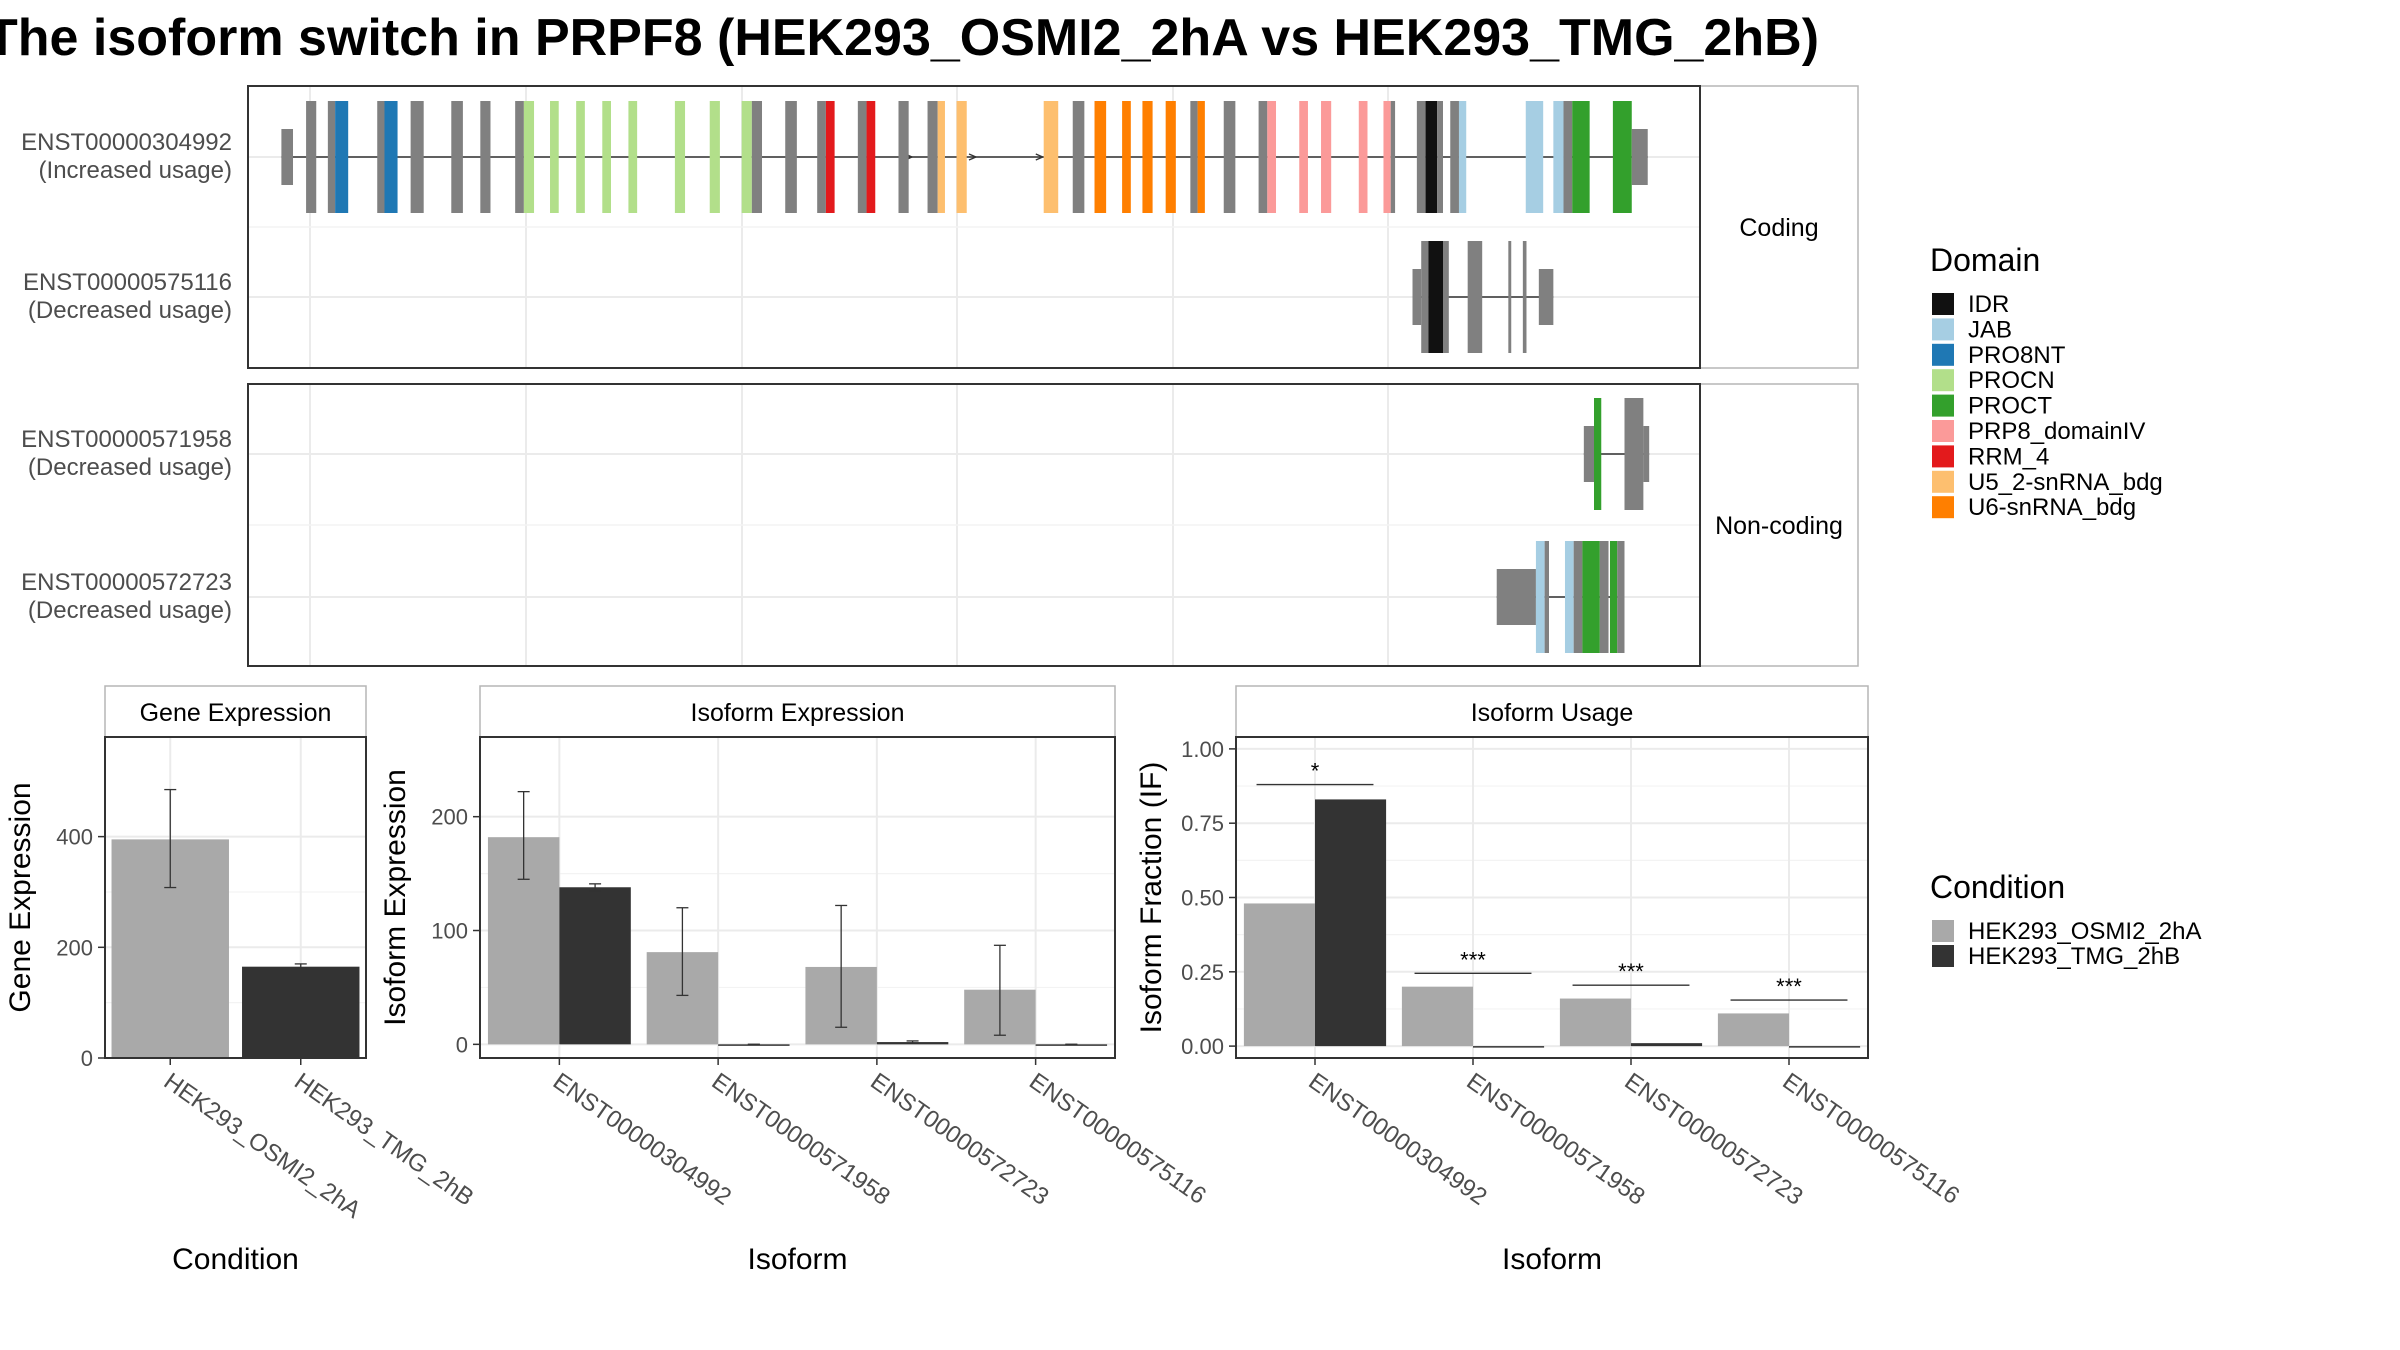 The image size is (2400, 1350). Describe the element at coordinates (395, 897) in the screenshot. I see `y-axis-title: Isoform Expression` at that location.